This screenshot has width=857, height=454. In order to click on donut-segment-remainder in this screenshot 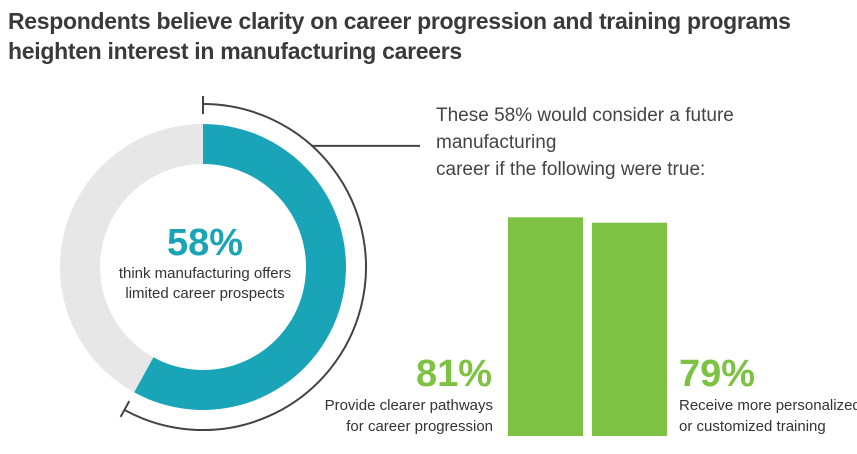, I will do `click(131, 258)`.